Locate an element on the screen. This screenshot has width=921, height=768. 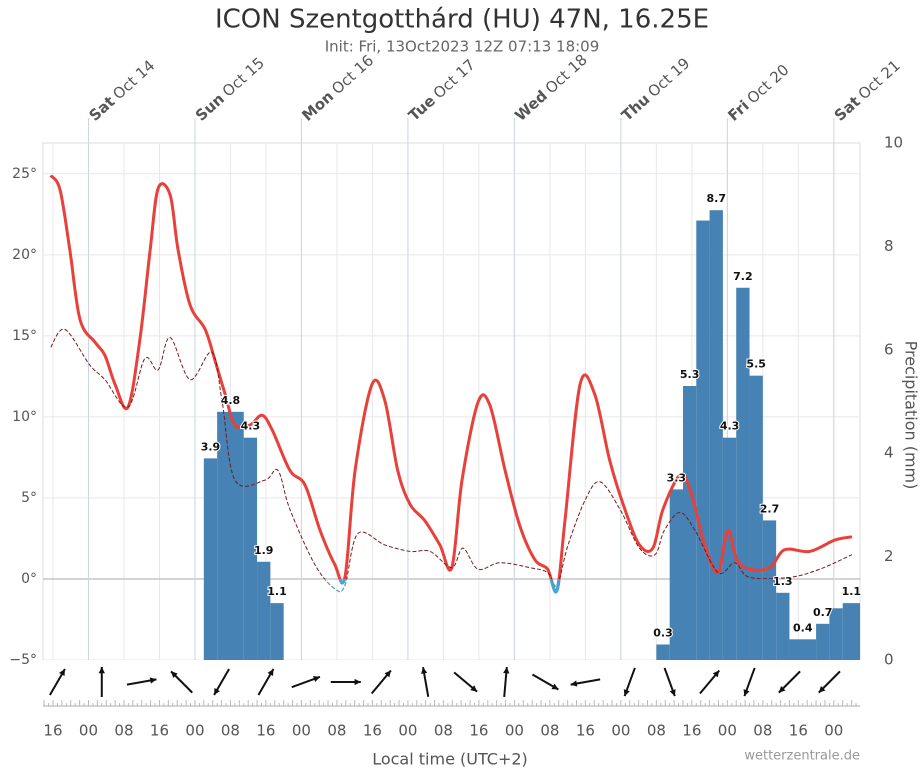
precip-label: 2.7 is located at coordinates (770, 508).